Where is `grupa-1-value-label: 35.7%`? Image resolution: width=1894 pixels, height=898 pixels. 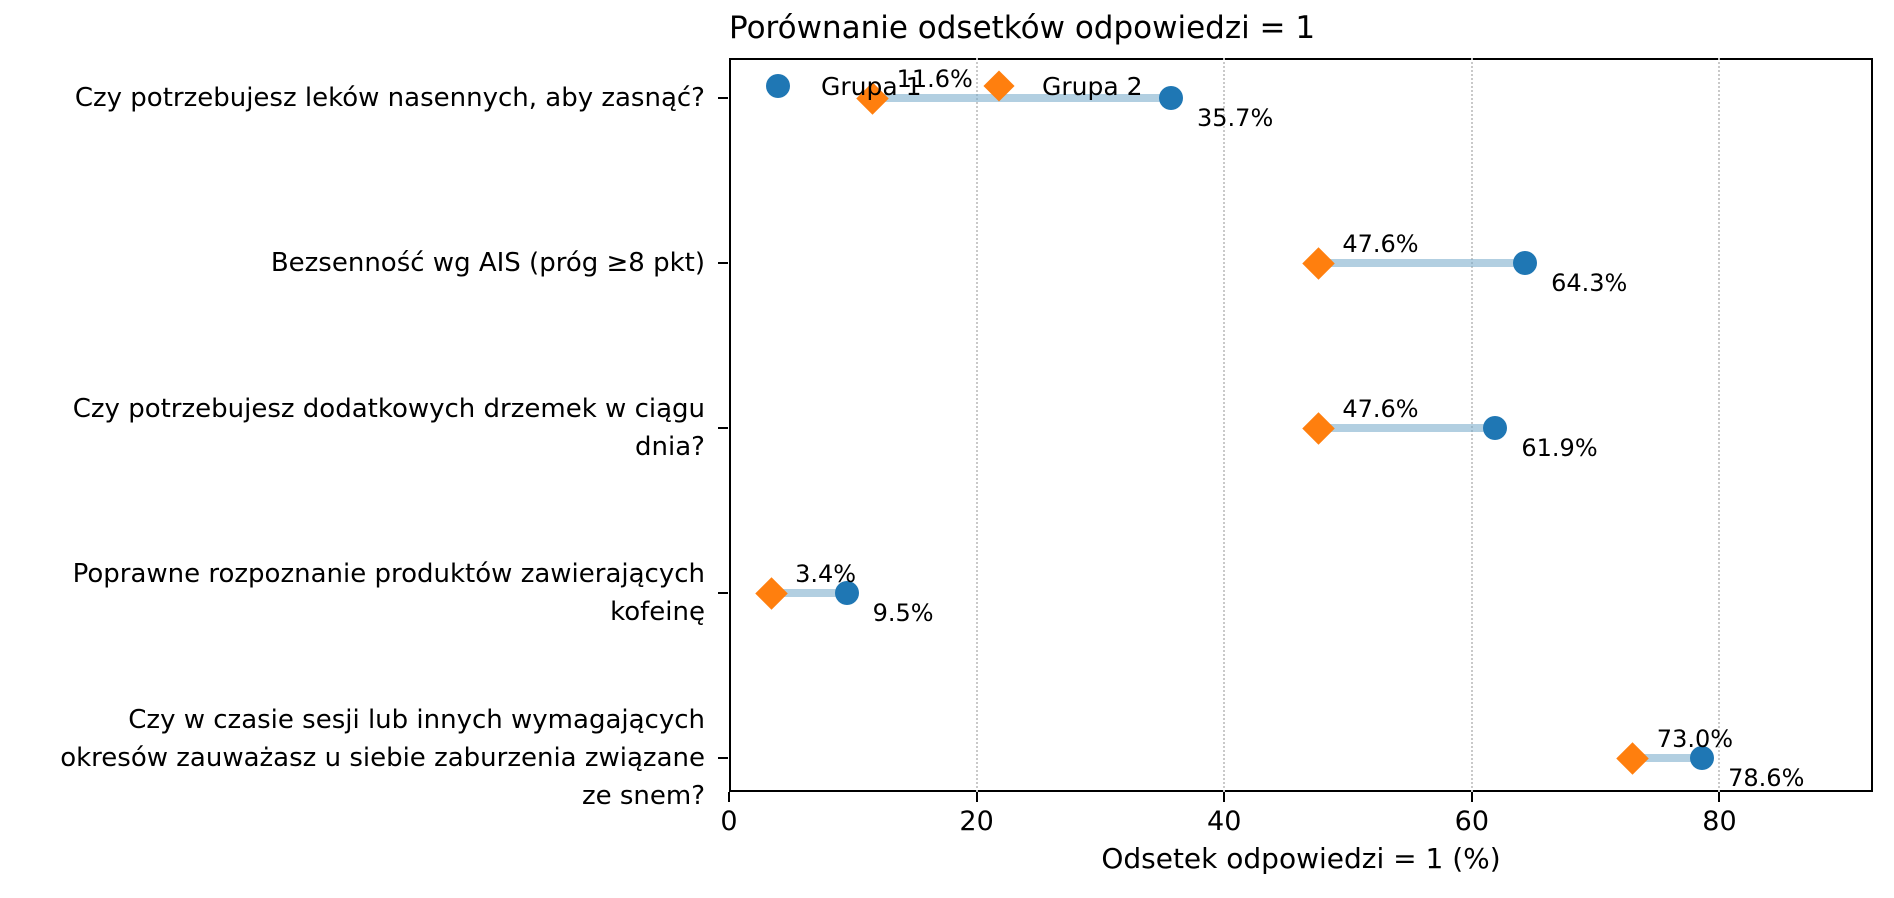
grupa-1-value-label: 35.7% is located at coordinates (1235, 118).